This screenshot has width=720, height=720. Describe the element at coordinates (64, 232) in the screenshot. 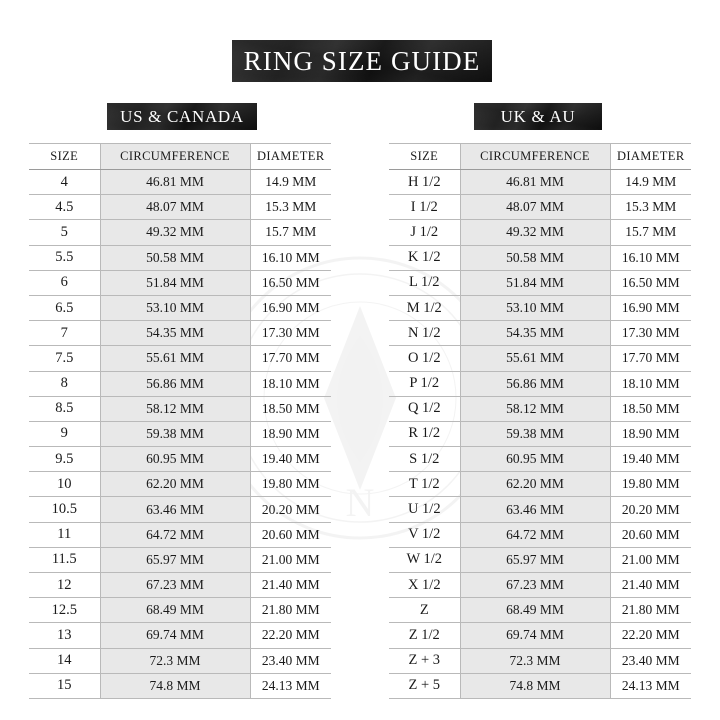

I see `cell-size: 5` at that location.